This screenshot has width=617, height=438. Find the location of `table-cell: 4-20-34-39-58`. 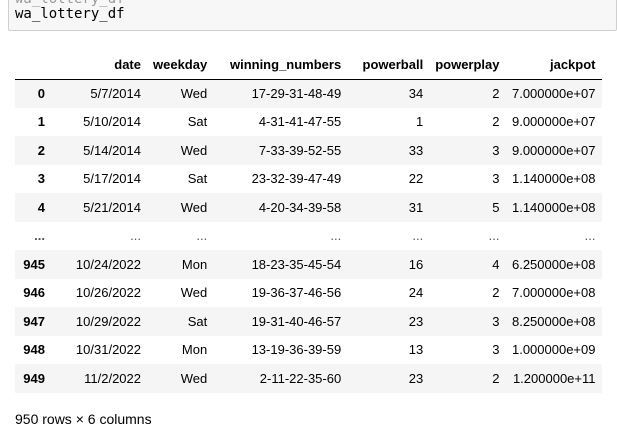

table-cell: 4-20-34-39-58 is located at coordinates (300, 207).